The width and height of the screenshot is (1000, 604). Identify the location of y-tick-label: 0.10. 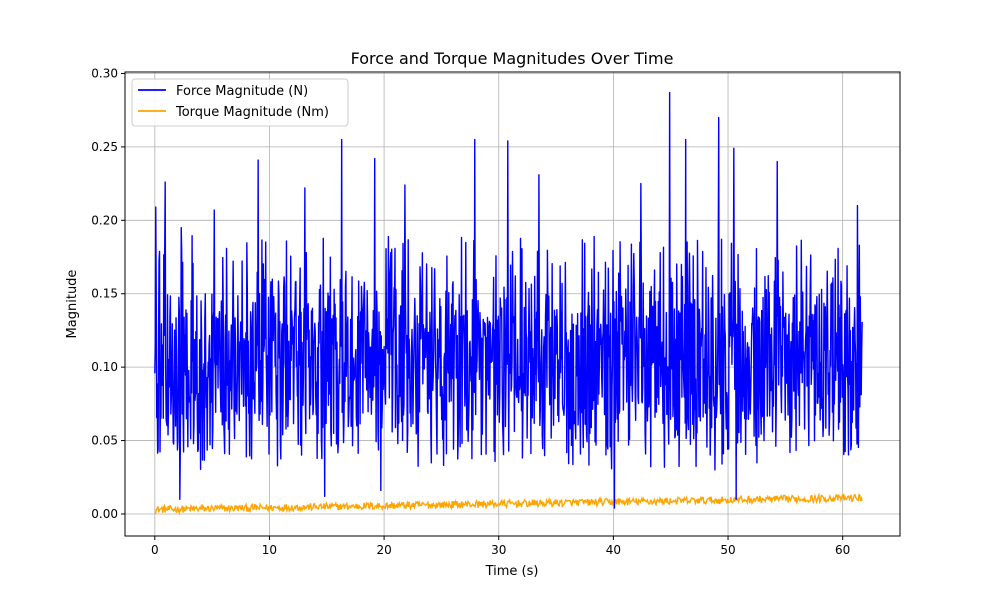
(104, 367).